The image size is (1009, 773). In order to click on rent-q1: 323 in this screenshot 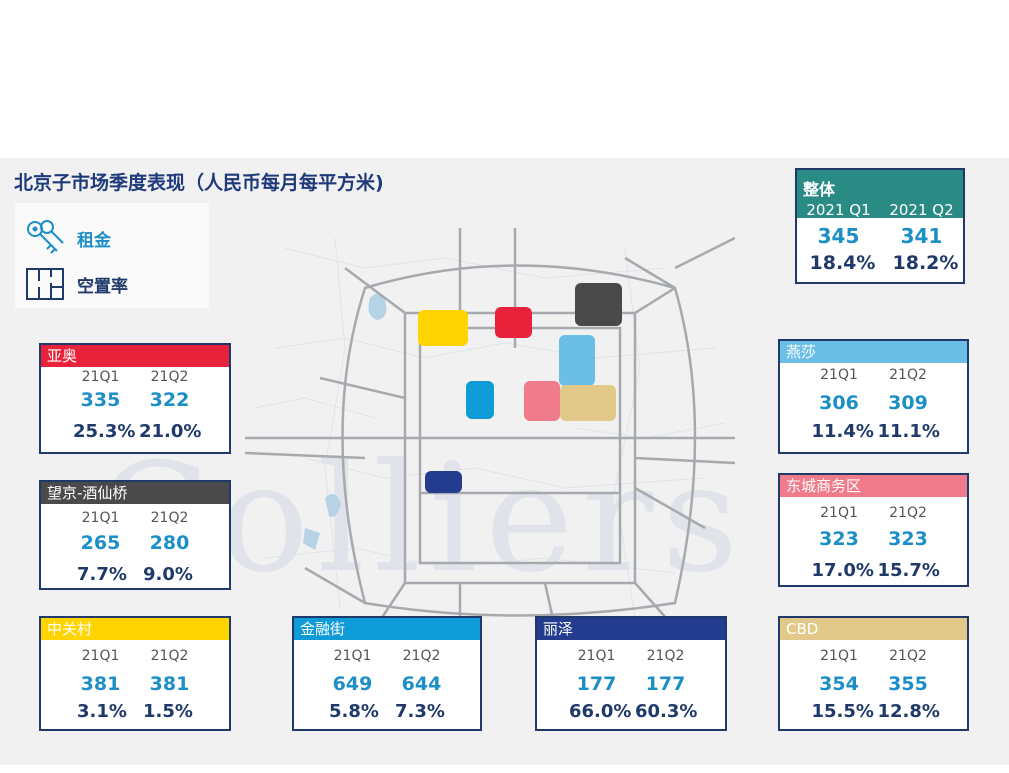, I will do `click(839, 539)`.